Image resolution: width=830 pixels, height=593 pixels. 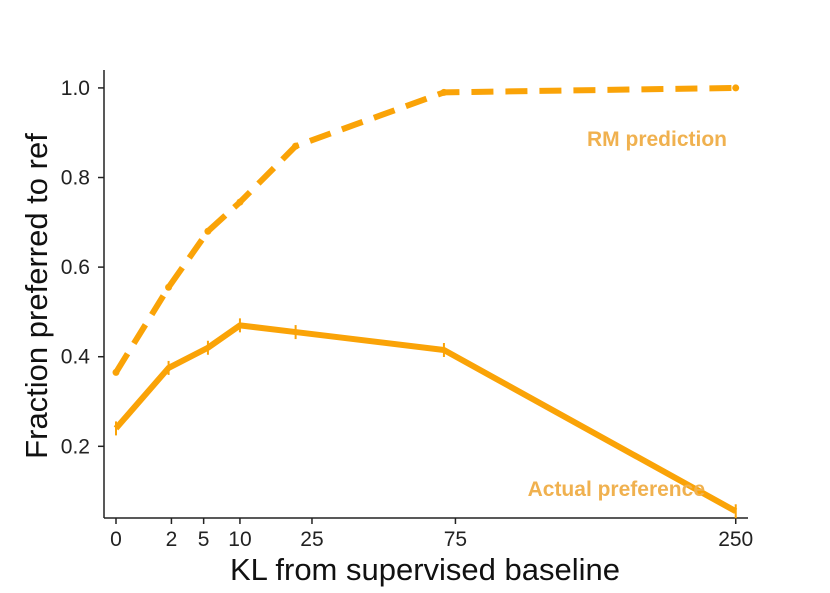 I want to click on x-tick-label: 10, so click(x=239, y=539).